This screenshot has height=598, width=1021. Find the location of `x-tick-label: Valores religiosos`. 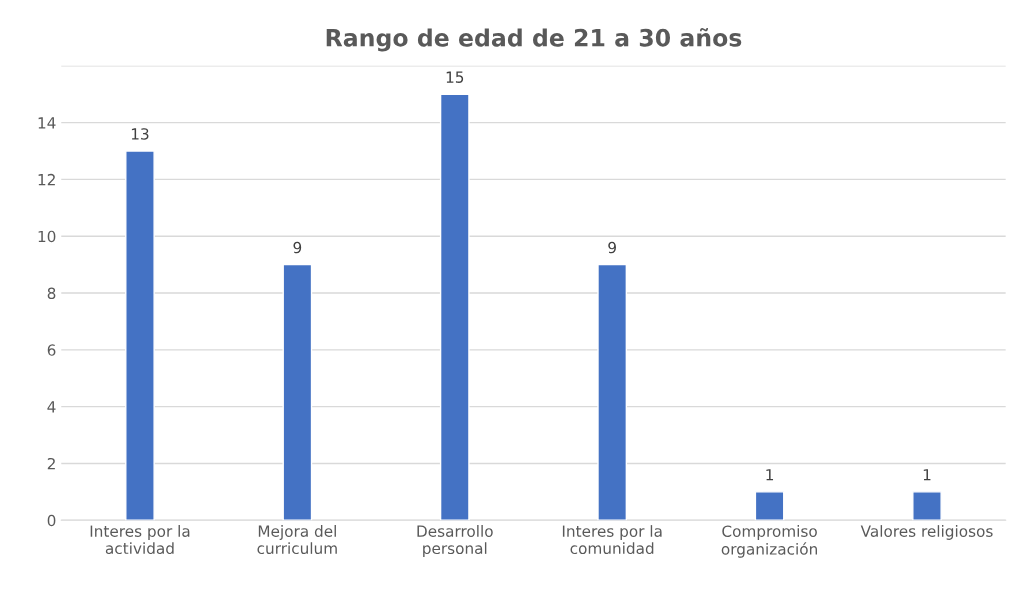

x-tick-label: Valores religiosos is located at coordinates (926, 532).